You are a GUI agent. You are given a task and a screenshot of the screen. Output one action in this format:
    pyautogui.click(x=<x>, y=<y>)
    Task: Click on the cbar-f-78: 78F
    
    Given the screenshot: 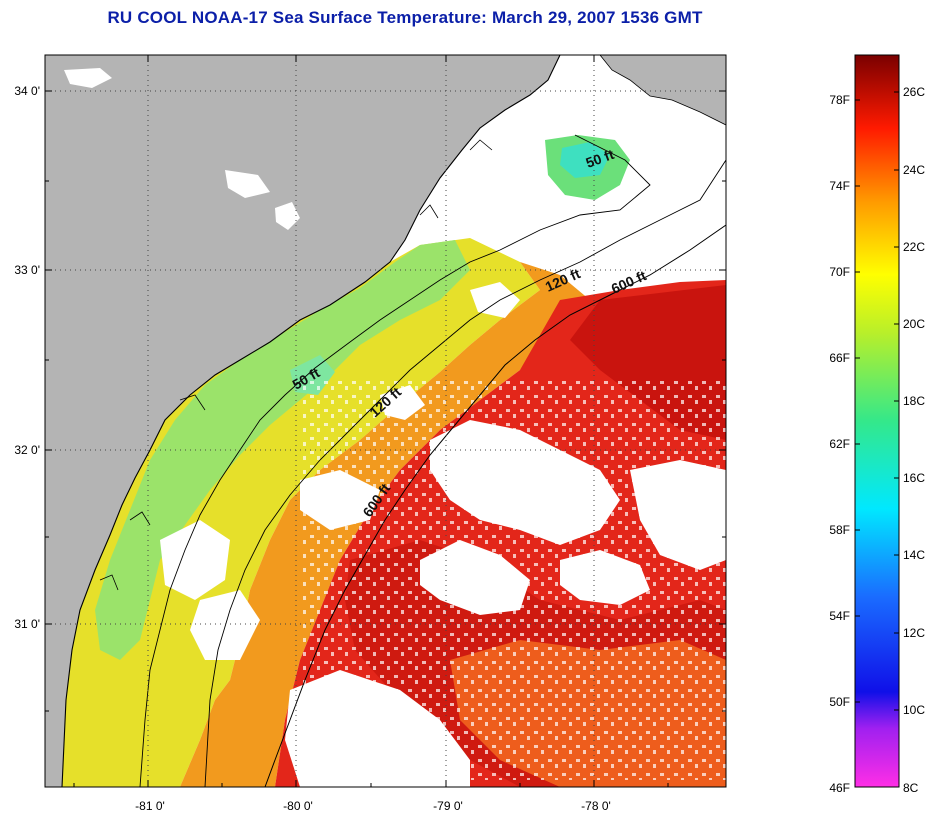 What is the action you would take?
    pyautogui.click(x=839, y=100)
    